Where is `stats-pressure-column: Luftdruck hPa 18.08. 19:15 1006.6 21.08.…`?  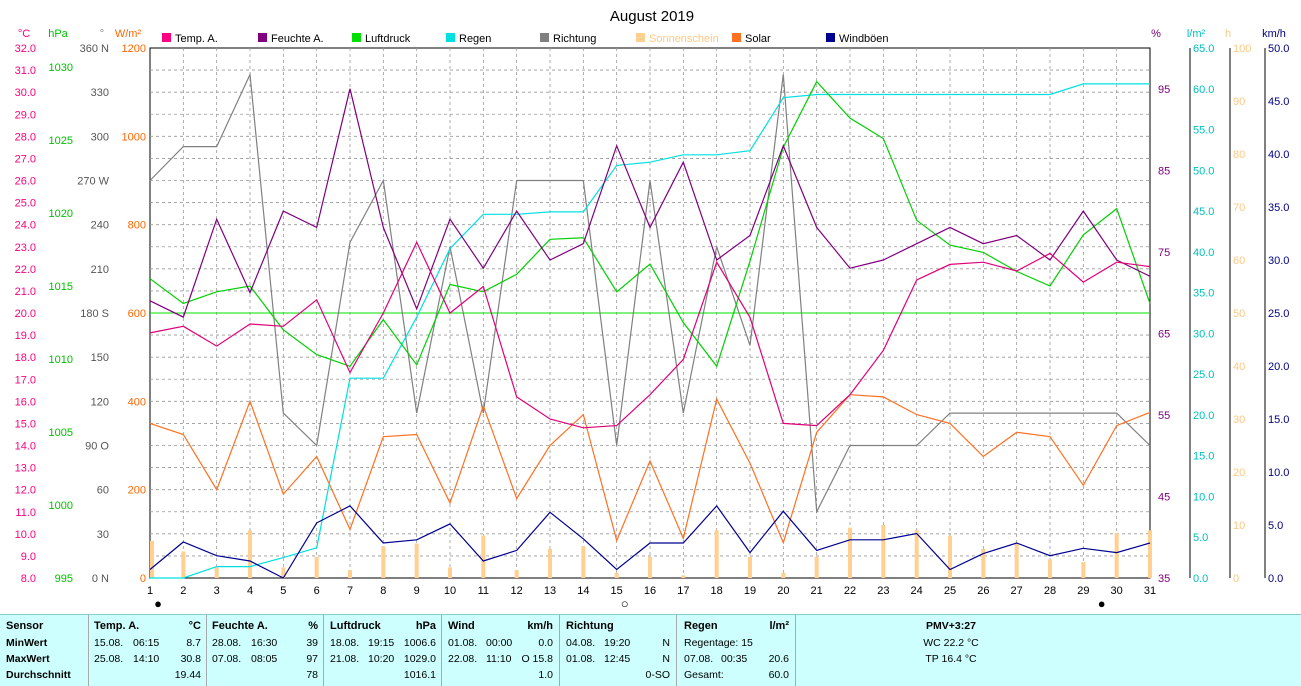
stats-pressure-column: Luftdruck hPa 18.08. 19:15 1006.6 21.08.… is located at coordinates (382, 650).